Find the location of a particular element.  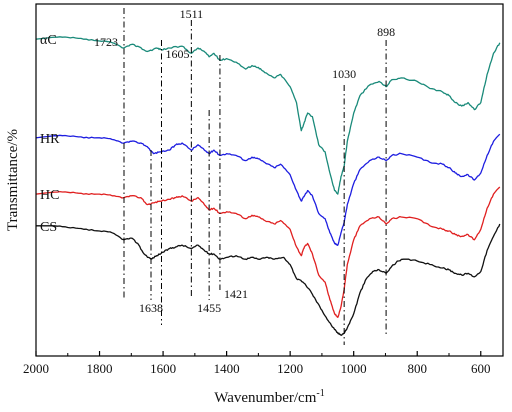

x-tick-label-1200: 1200 is located at coordinates (290, 368).